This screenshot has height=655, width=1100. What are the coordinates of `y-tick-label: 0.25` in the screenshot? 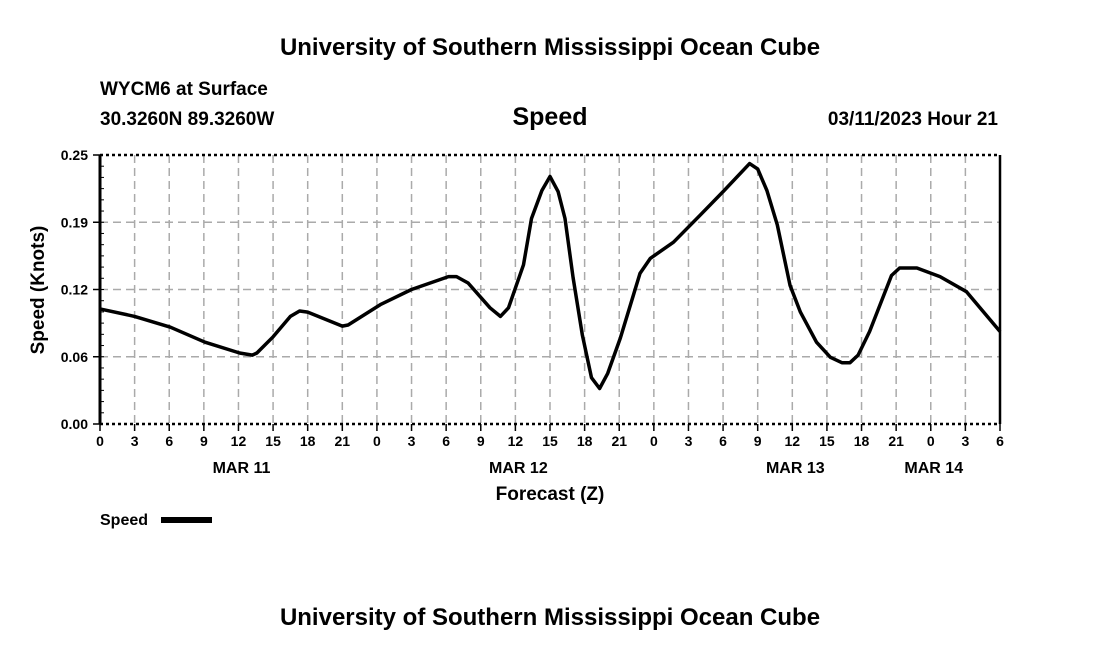 It's located at (74, 155).